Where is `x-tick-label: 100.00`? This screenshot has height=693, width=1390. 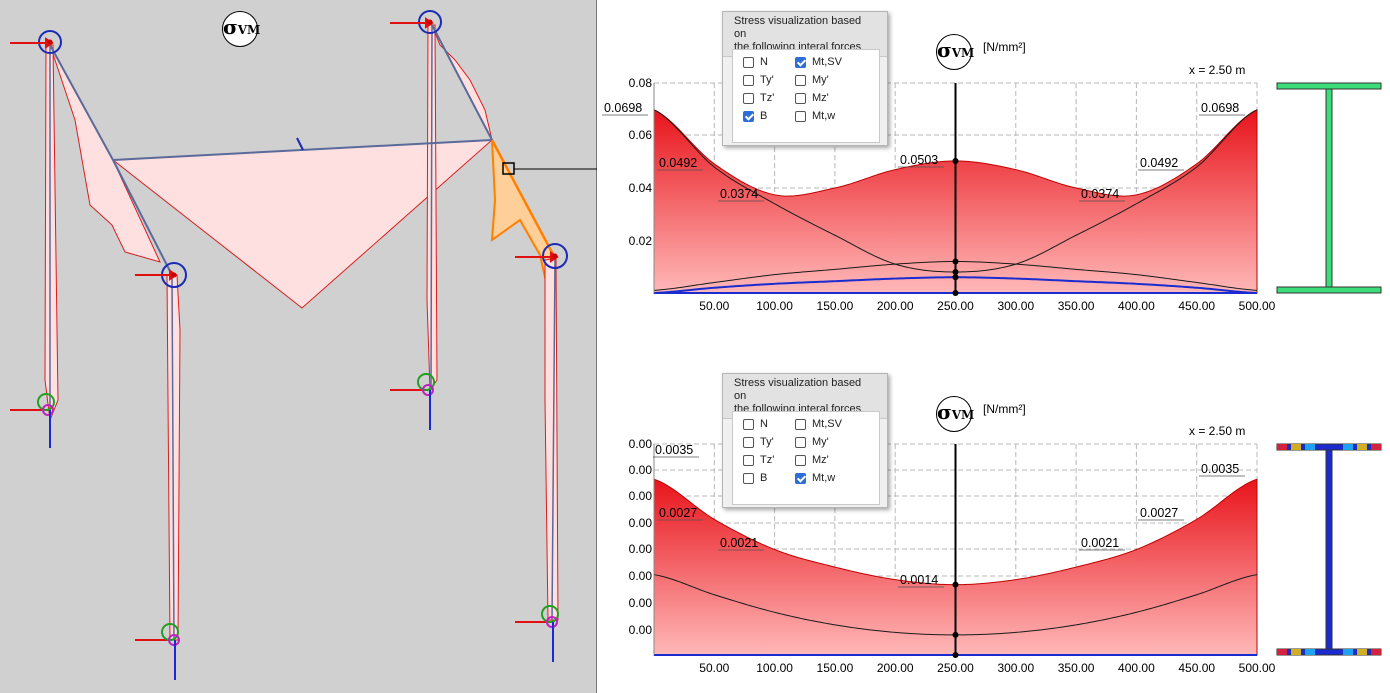
x-tick-label: 100.00 is located at coordinates (774, 306).